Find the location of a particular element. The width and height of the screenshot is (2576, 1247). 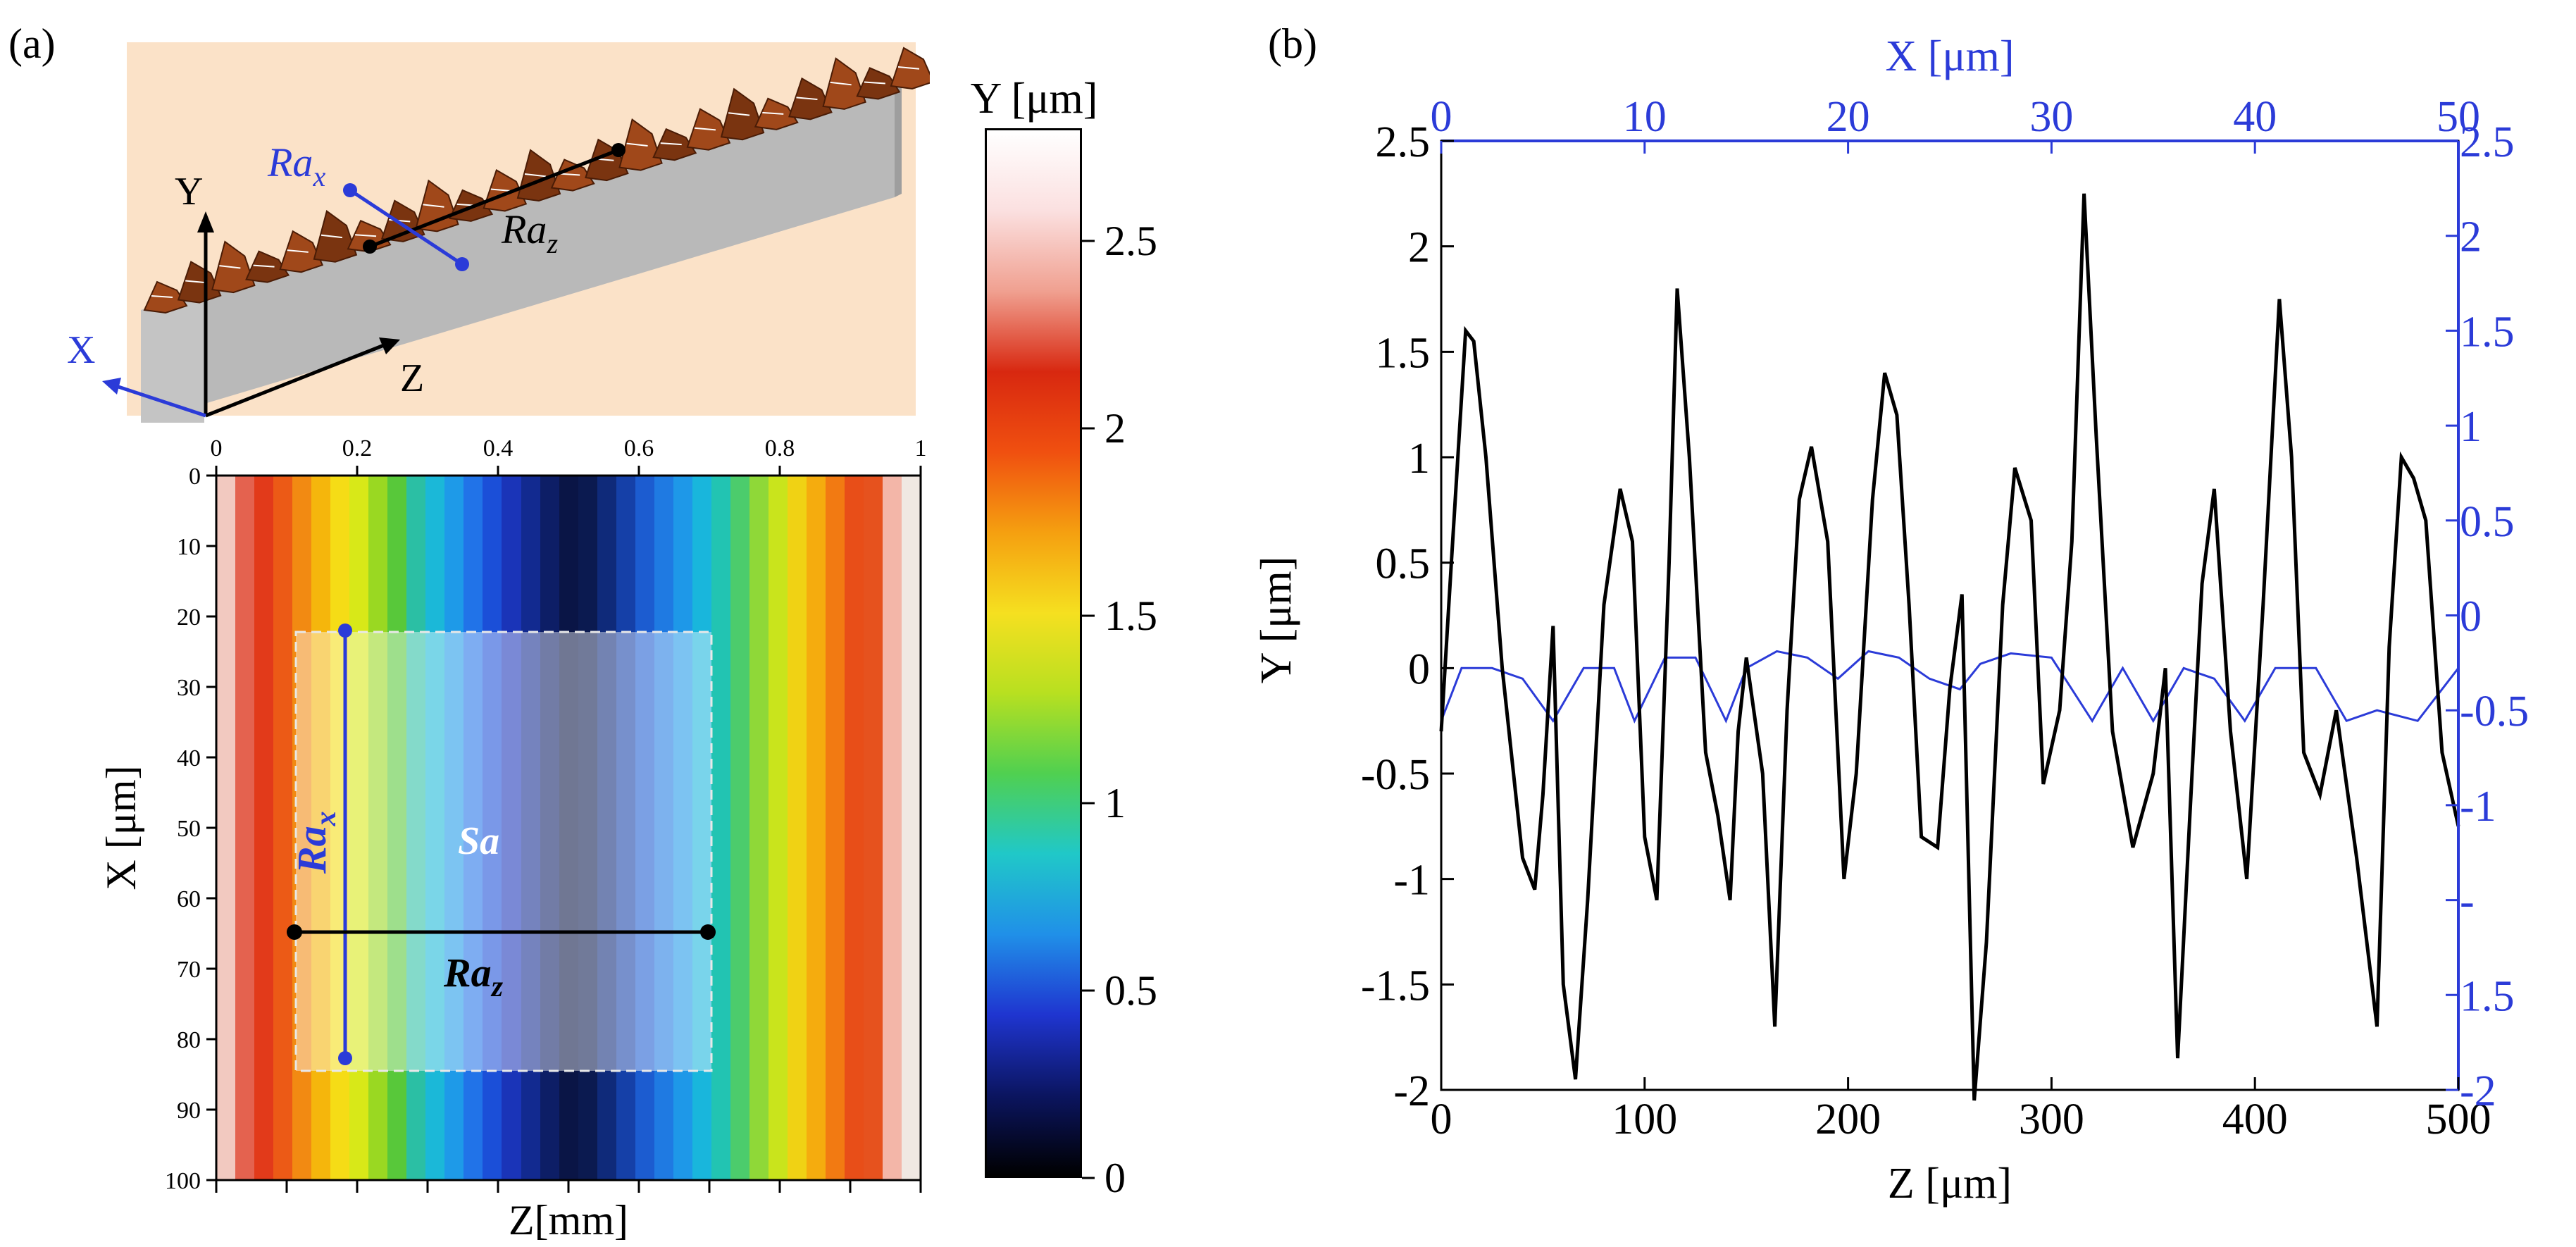

map-left-tick-label: 0 is located at coordinates (195, 477).